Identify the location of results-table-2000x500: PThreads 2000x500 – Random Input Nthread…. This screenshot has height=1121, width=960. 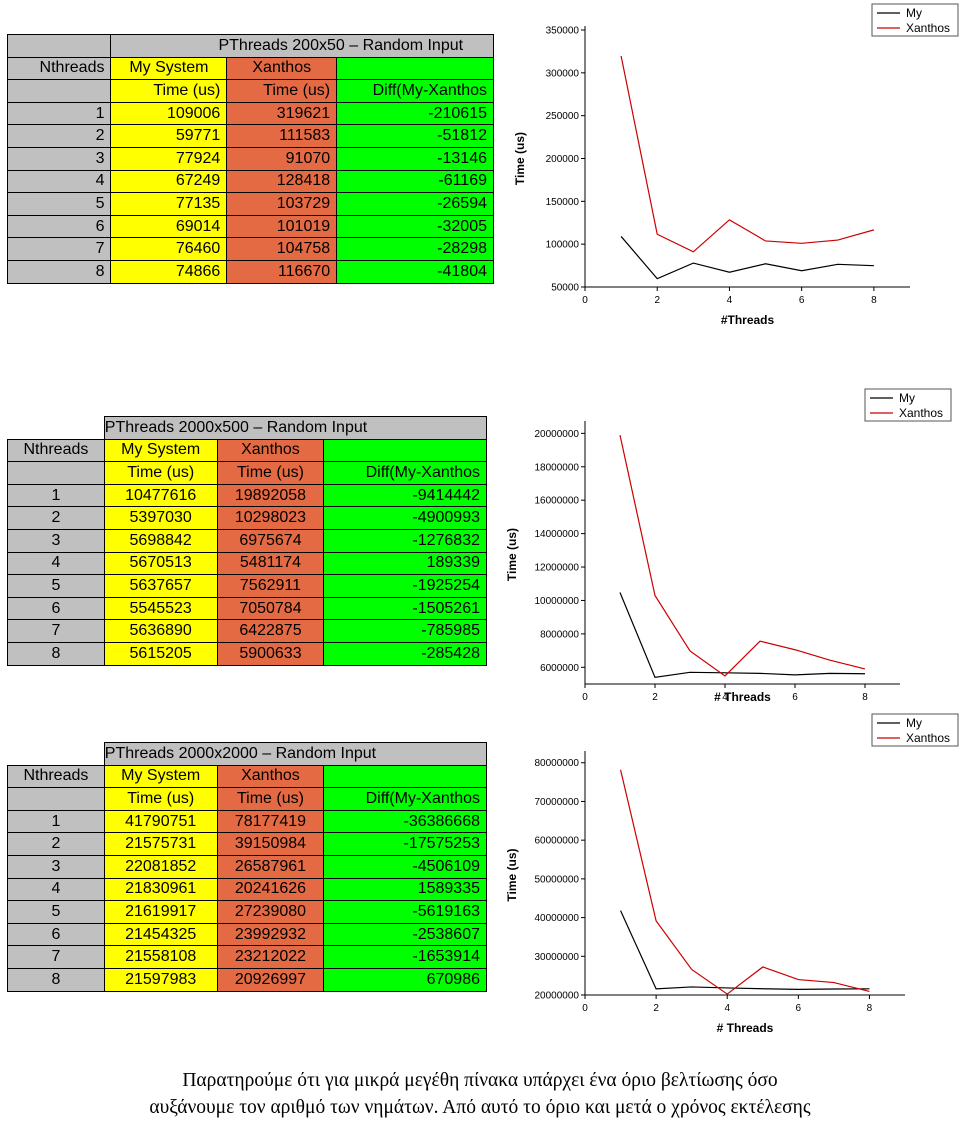
(247, 541).